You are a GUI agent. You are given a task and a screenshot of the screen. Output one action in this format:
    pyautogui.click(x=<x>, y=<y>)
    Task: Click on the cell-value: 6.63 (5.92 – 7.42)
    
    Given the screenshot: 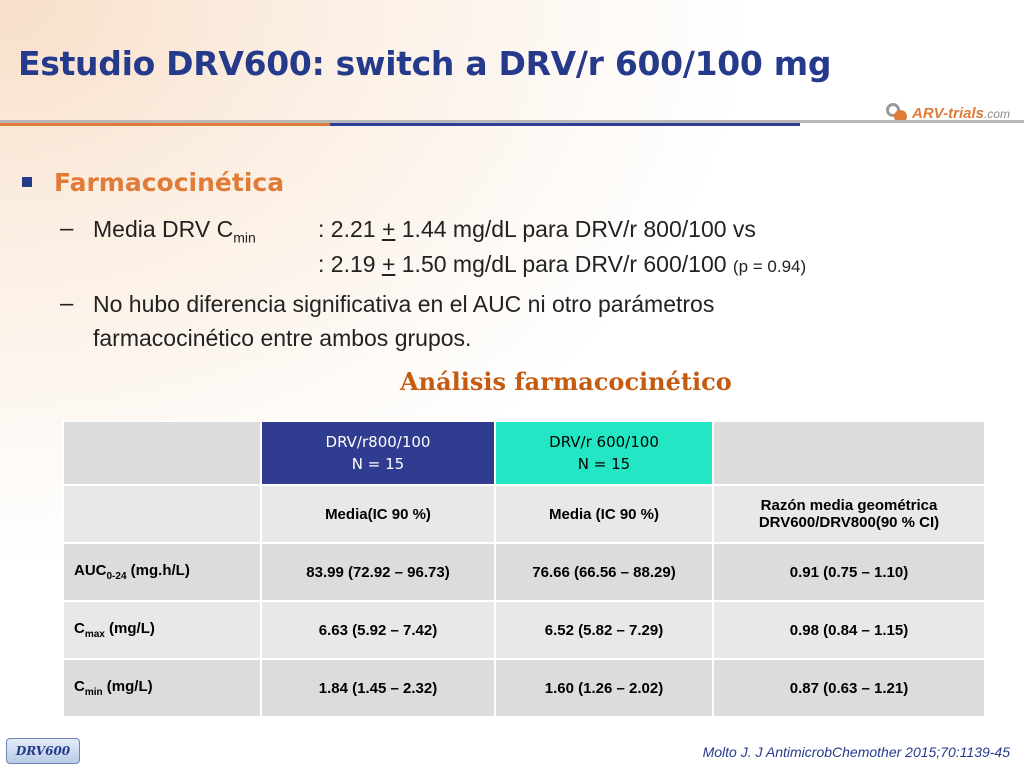 What is the action you would take?
    pyautogui.click(x=378, y=630)
    